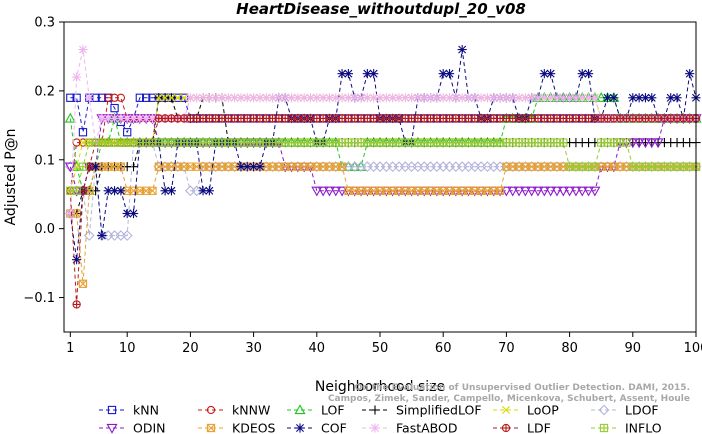 This screenshot has height=434, width=702. Describe the element at coordinates (112, 410) in the screenshot. I see `legend-marker-knn` at that location.